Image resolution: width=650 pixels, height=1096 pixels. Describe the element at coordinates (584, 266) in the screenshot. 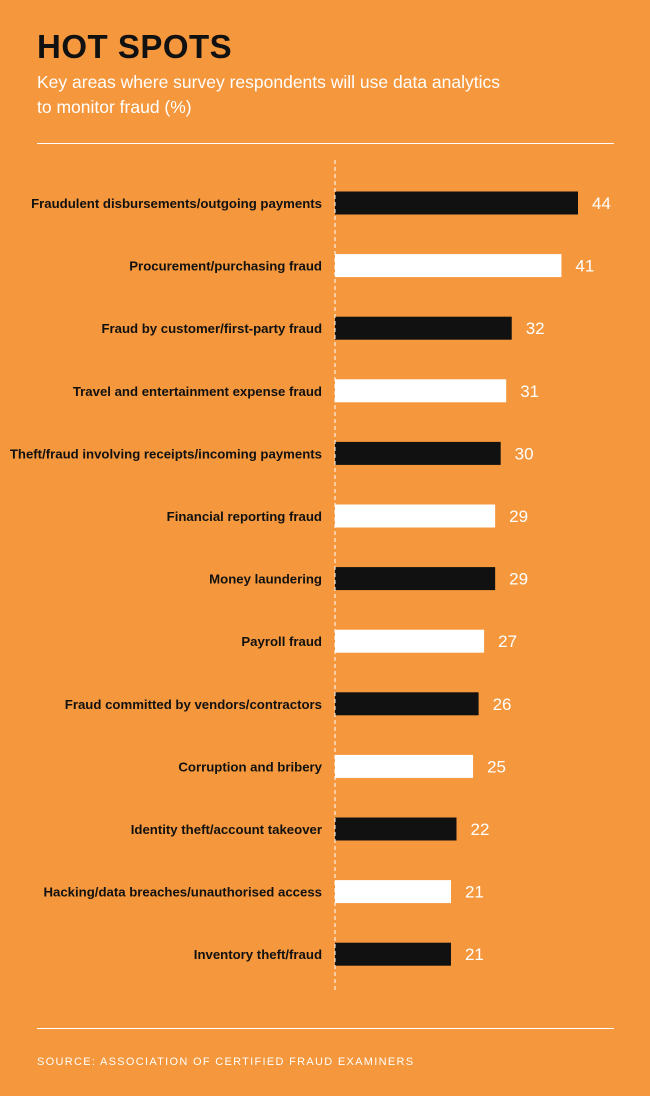

I see `value-label: 41` at that location.